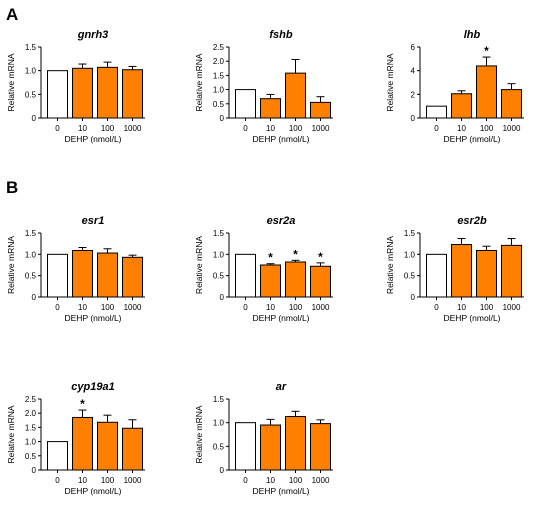 Image resolution: width=550 pixels, height=518 pixels. Describe the element at coordinates (92, 387) in the screenshot. I see `chart-title: cyp19a1` at that location.